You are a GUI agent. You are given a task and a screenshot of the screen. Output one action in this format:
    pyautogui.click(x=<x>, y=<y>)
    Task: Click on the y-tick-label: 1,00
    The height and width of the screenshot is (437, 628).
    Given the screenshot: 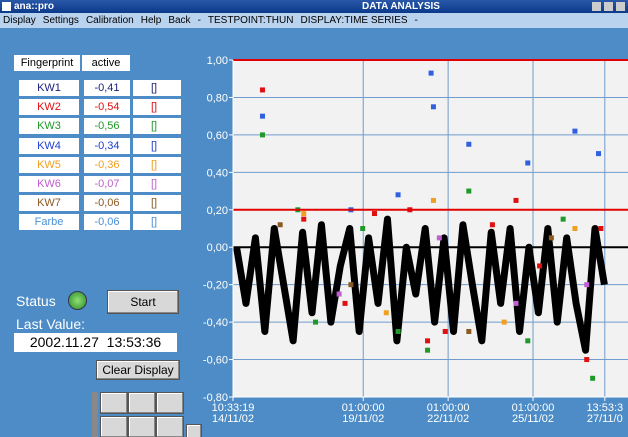 What is the action you would take?
    pyautogui.click(x=217, y=61)
    